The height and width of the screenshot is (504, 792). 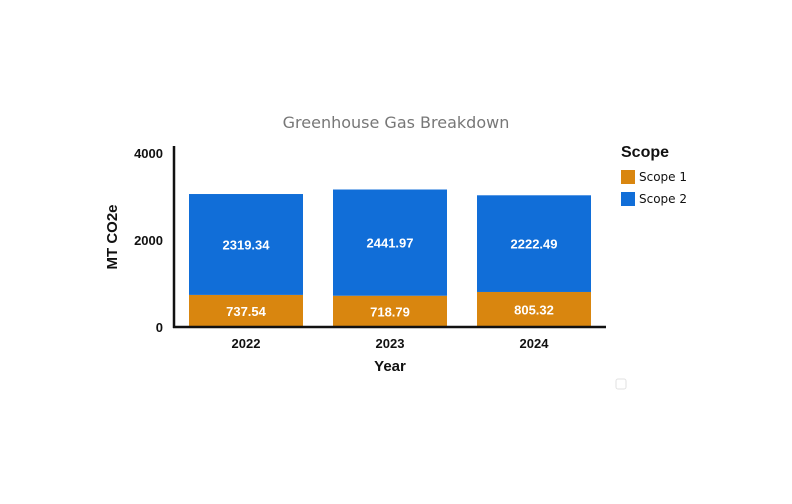 What do you see at coordinates (112, 236) in the screenshot?
I see `y-axis-label: MT CO2e` at bounding box center [112, 236].